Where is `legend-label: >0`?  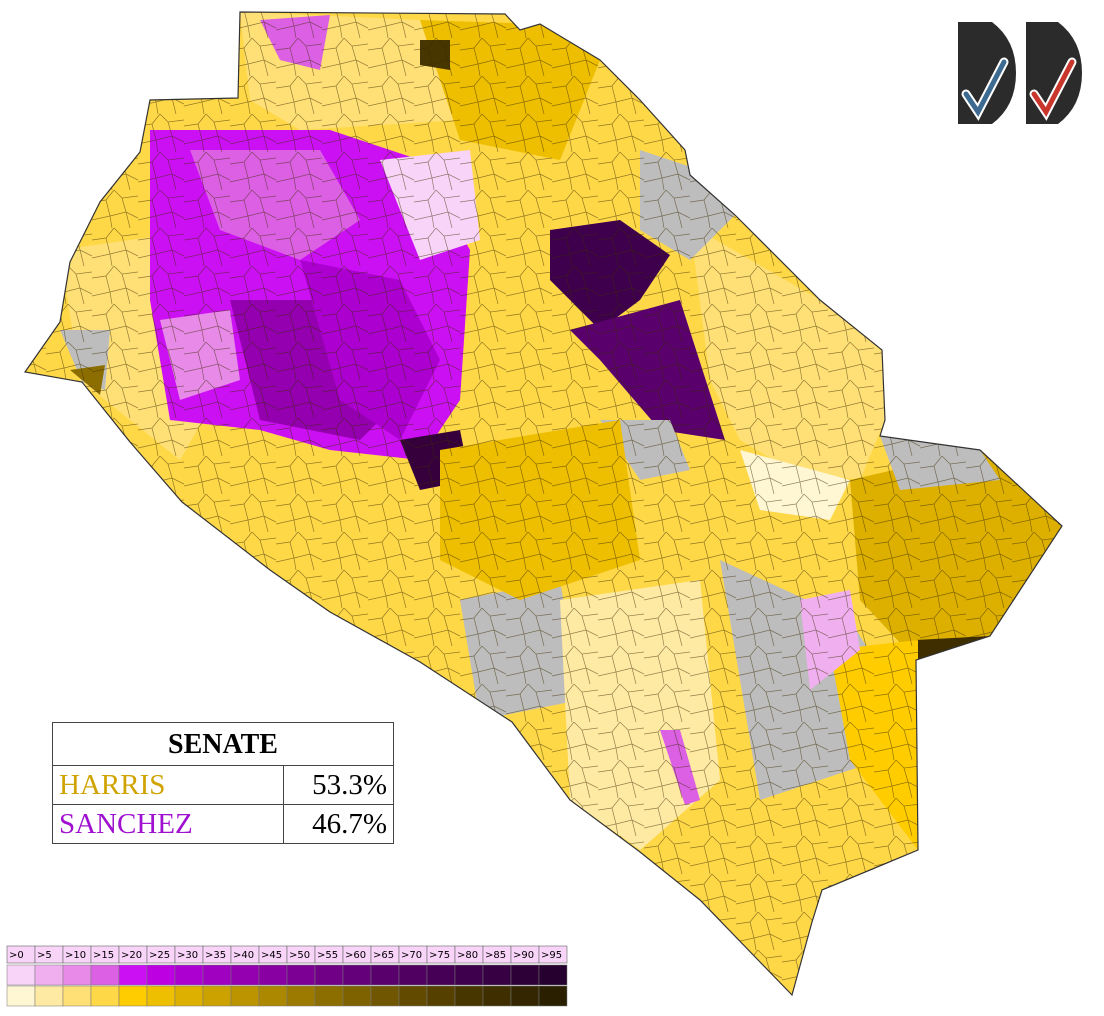 legend-label: >0 is located at coordinates (16, 955).